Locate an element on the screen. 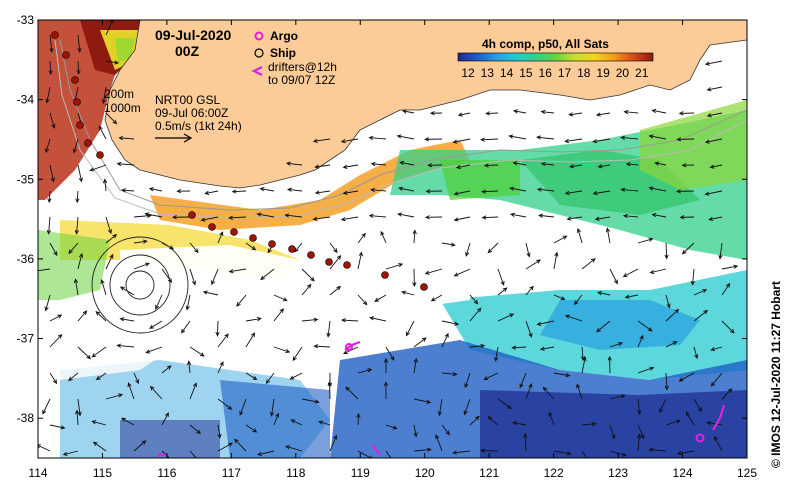  y-tick-label: -36 is located at coordinates (26, 259).